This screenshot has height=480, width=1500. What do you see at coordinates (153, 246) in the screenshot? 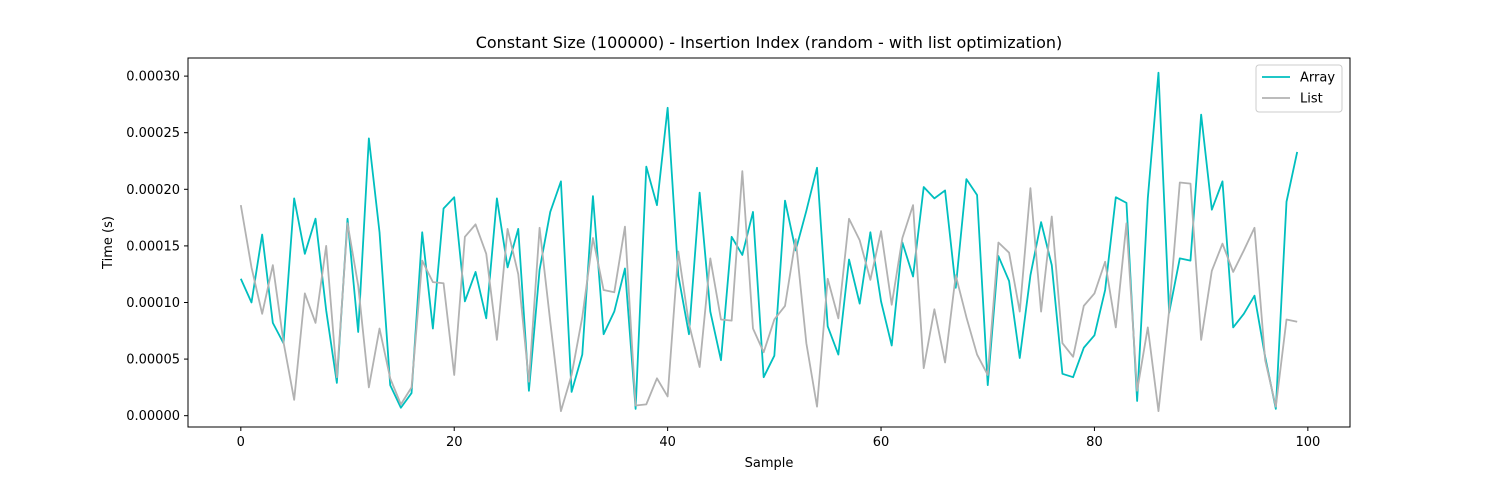
I see `y-tick-label: 0.00015` at bounding box center [153, 246].